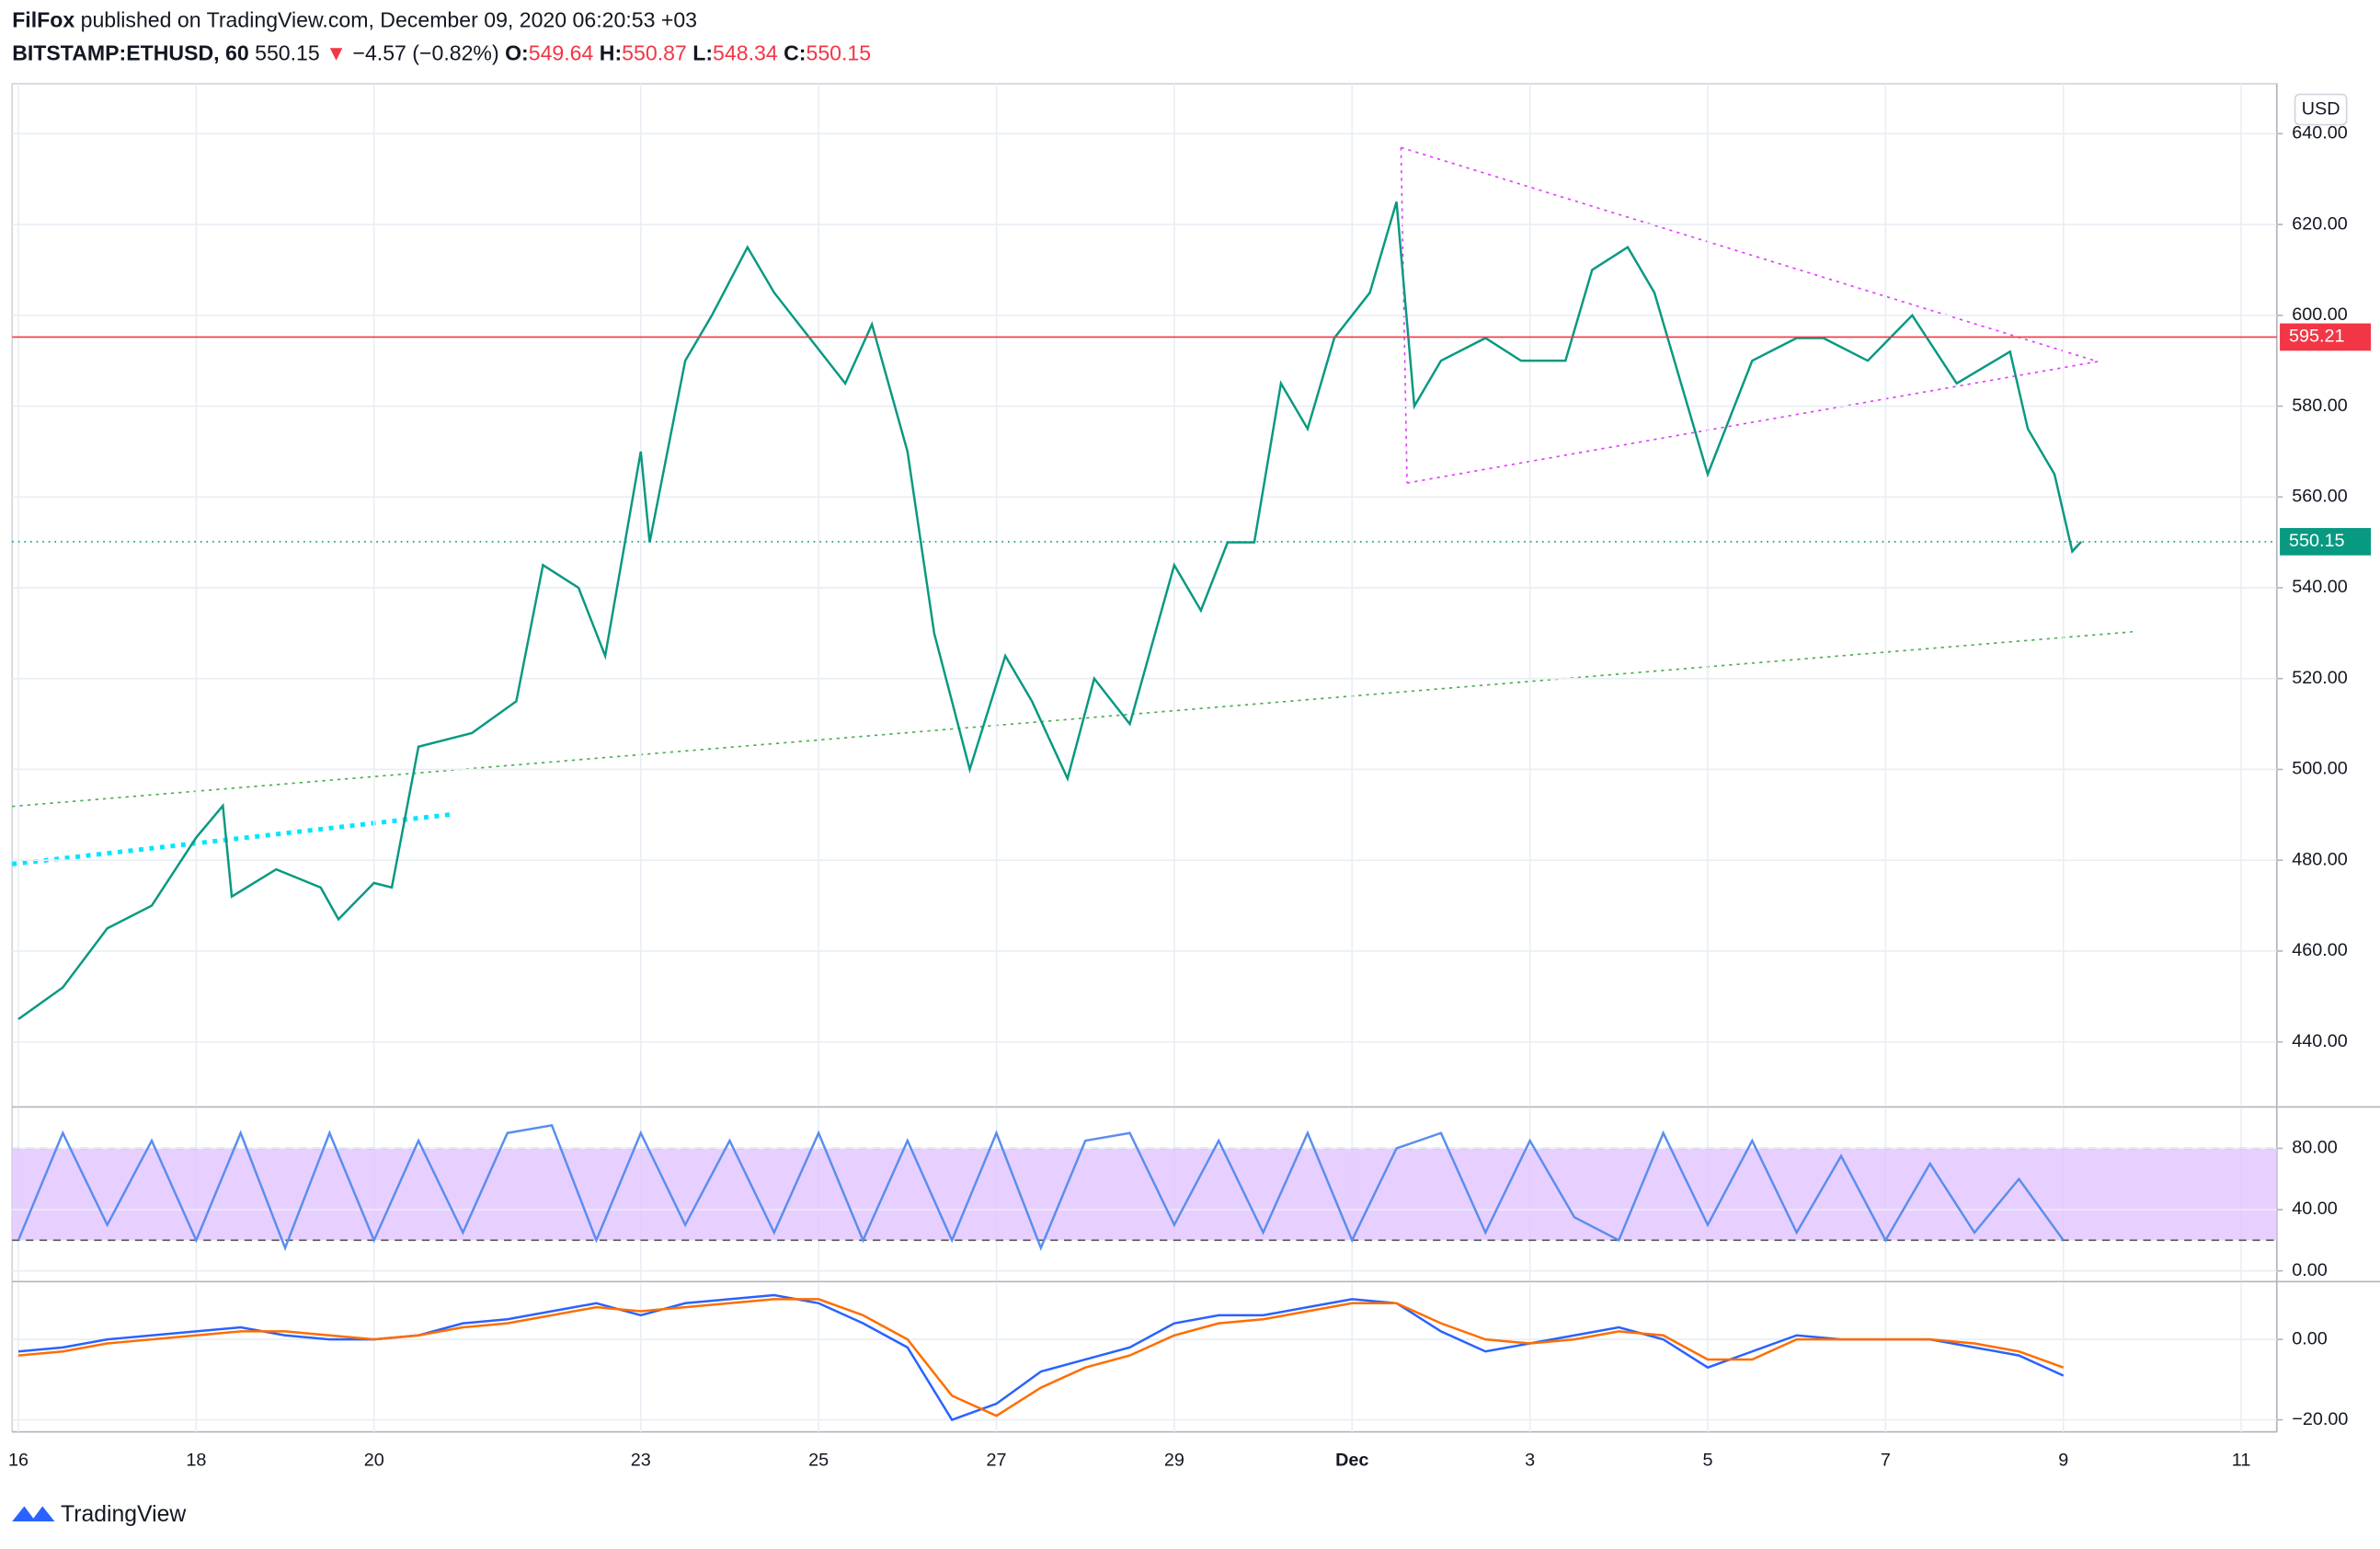  Describe the element at coordinates (2320, 950) in the screenshot. I see `y-tick-label: 460.00` at that location.